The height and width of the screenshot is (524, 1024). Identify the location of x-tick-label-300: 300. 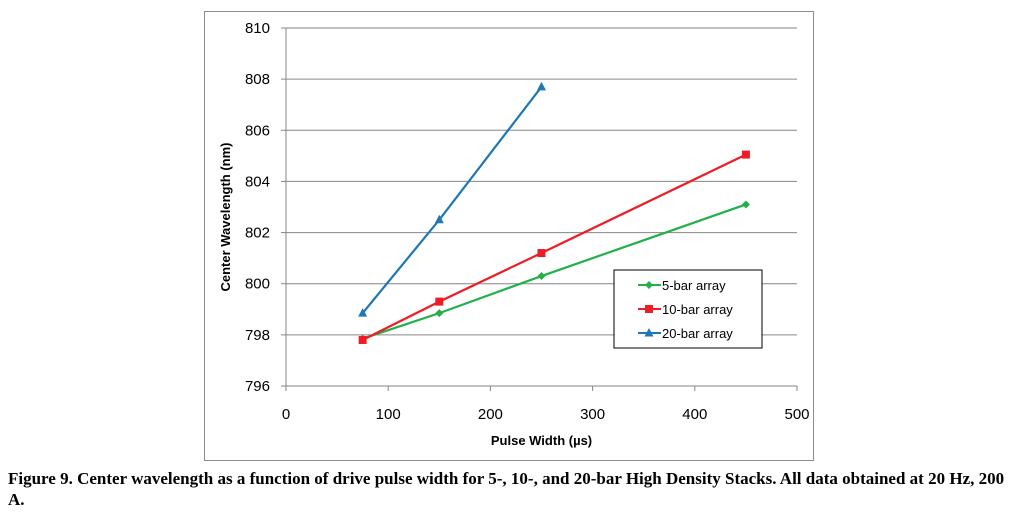
(592, 414).